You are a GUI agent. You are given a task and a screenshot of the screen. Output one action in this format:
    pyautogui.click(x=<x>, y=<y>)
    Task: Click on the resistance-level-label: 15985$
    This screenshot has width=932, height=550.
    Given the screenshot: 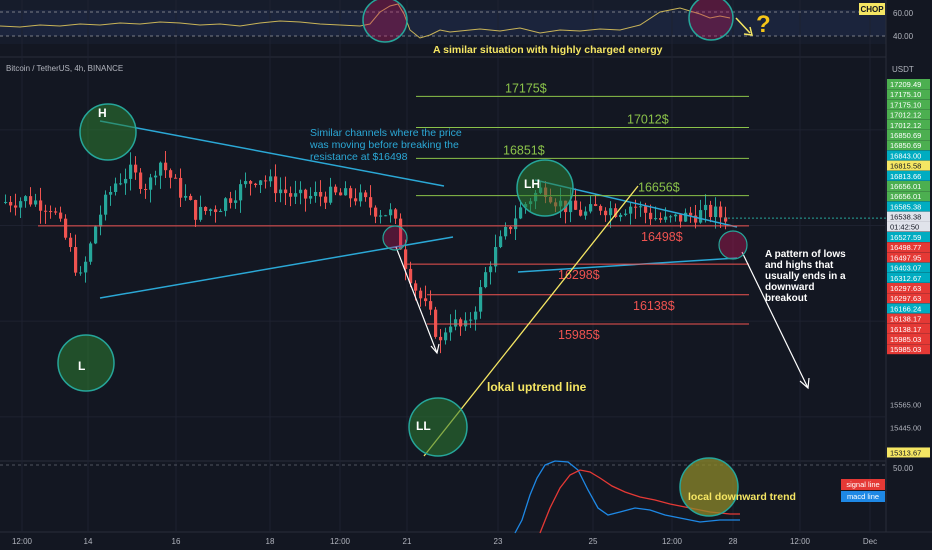 What is the action you would take?
    pyautogui.click(x=579, y=335)
    